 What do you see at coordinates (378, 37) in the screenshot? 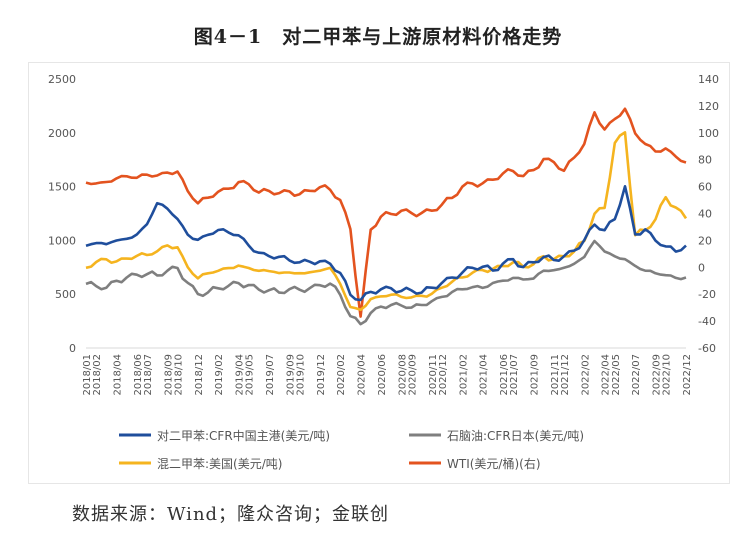
I see `chart-title: 图4－1 对二甲苯与上游原材料价格走势` at bounding box center [378, 37].